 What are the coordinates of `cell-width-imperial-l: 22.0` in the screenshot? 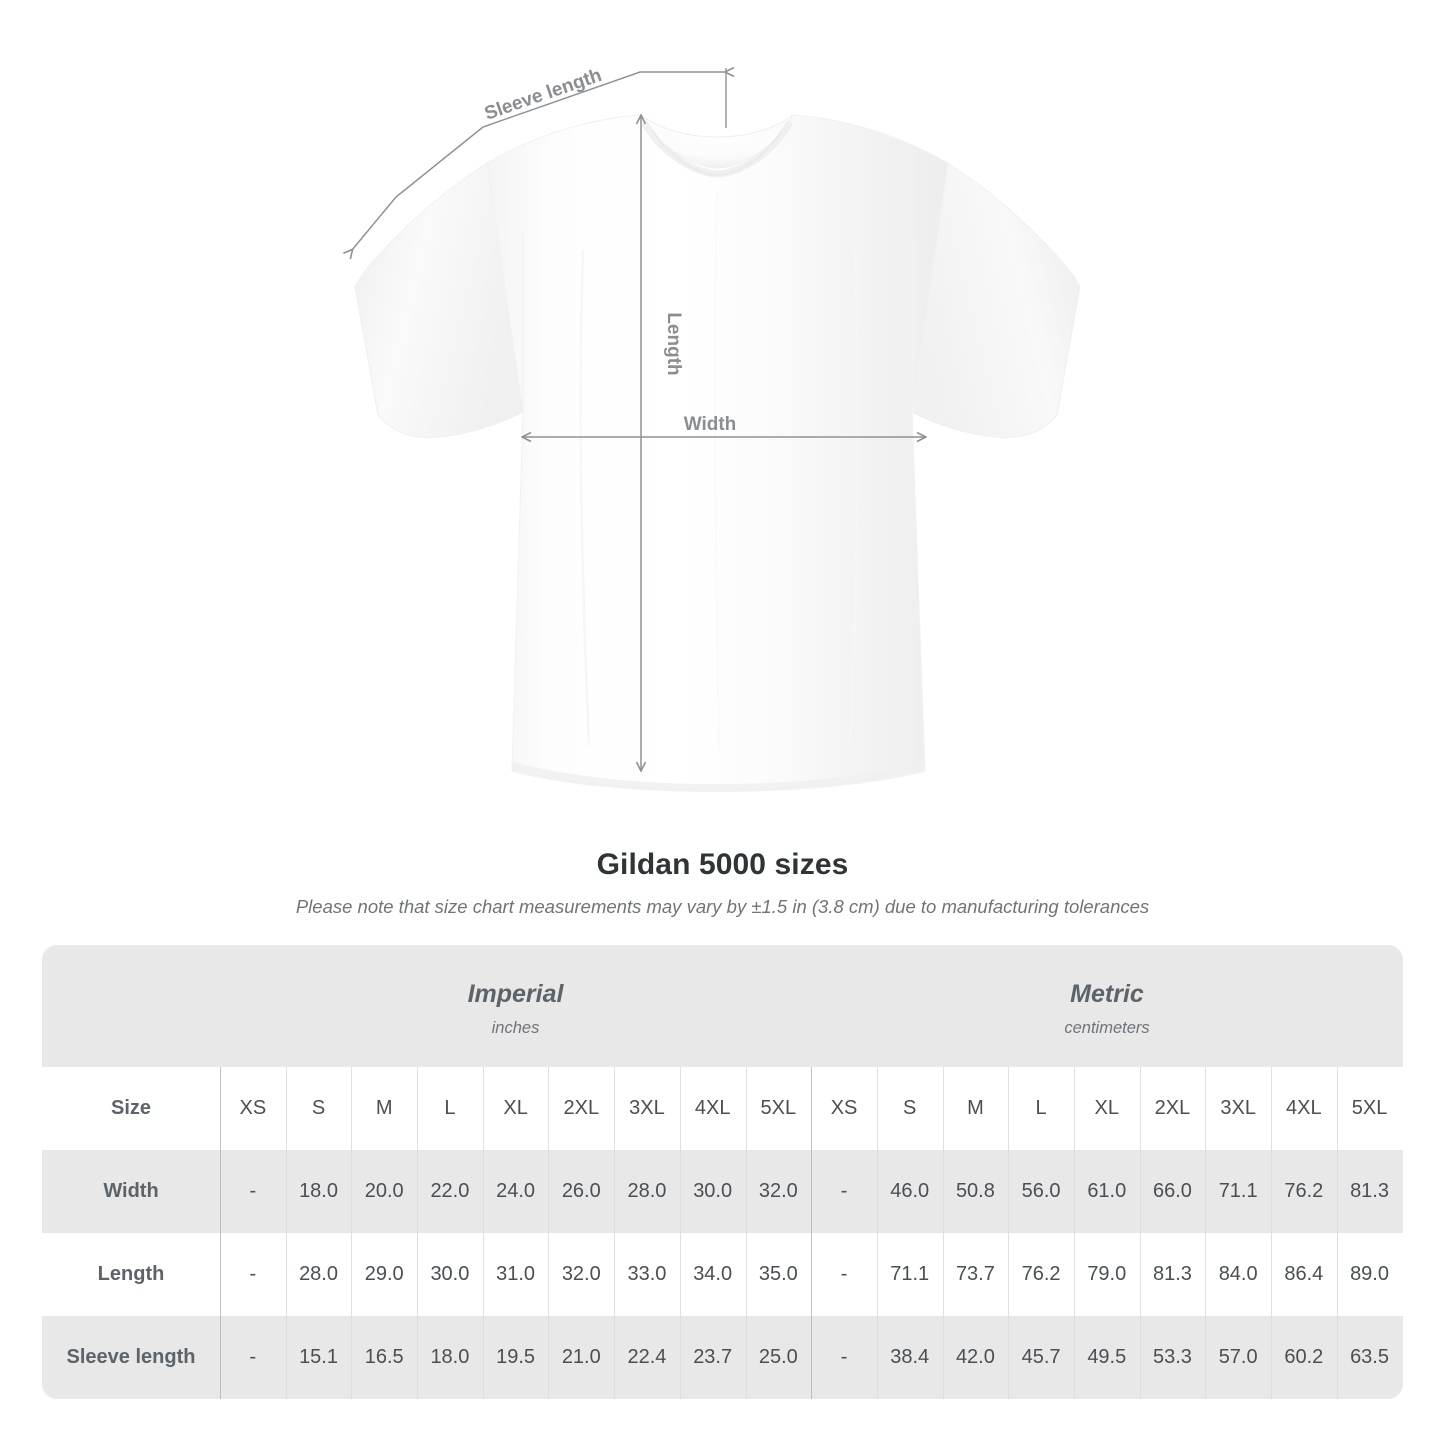 It's located at (450, 1191).